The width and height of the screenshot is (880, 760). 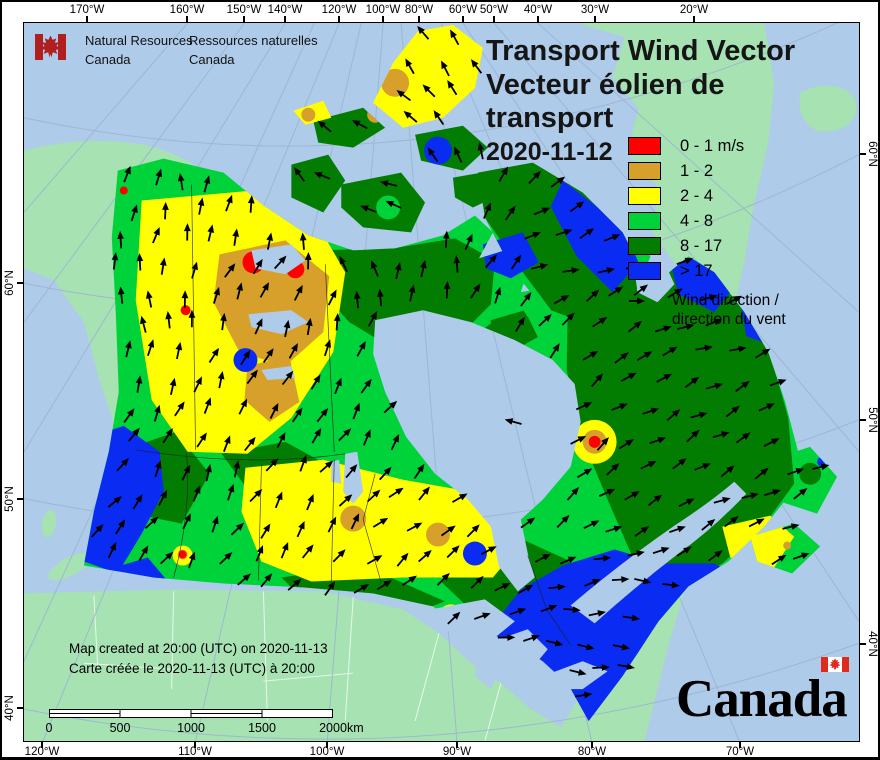 What do you see at coordinates (707, 146) in the screenshot?
I see `legend-item: 0 - 1 m/s` at bounding box center [707, 146].